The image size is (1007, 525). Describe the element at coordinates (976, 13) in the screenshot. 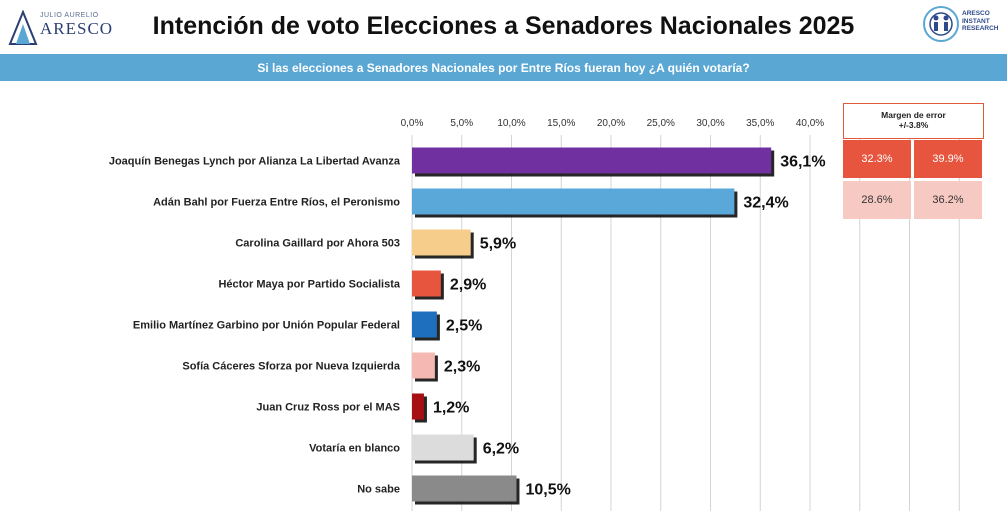

I see `logo-right-line: ARESCO` at that location.